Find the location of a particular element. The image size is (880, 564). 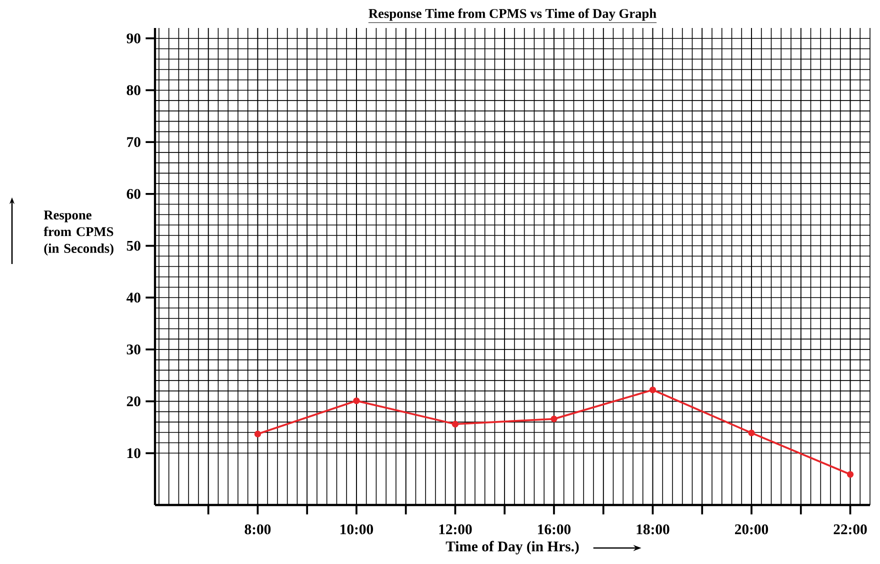

x-tick-label: 18:00 is located at coordinates (653, 529).